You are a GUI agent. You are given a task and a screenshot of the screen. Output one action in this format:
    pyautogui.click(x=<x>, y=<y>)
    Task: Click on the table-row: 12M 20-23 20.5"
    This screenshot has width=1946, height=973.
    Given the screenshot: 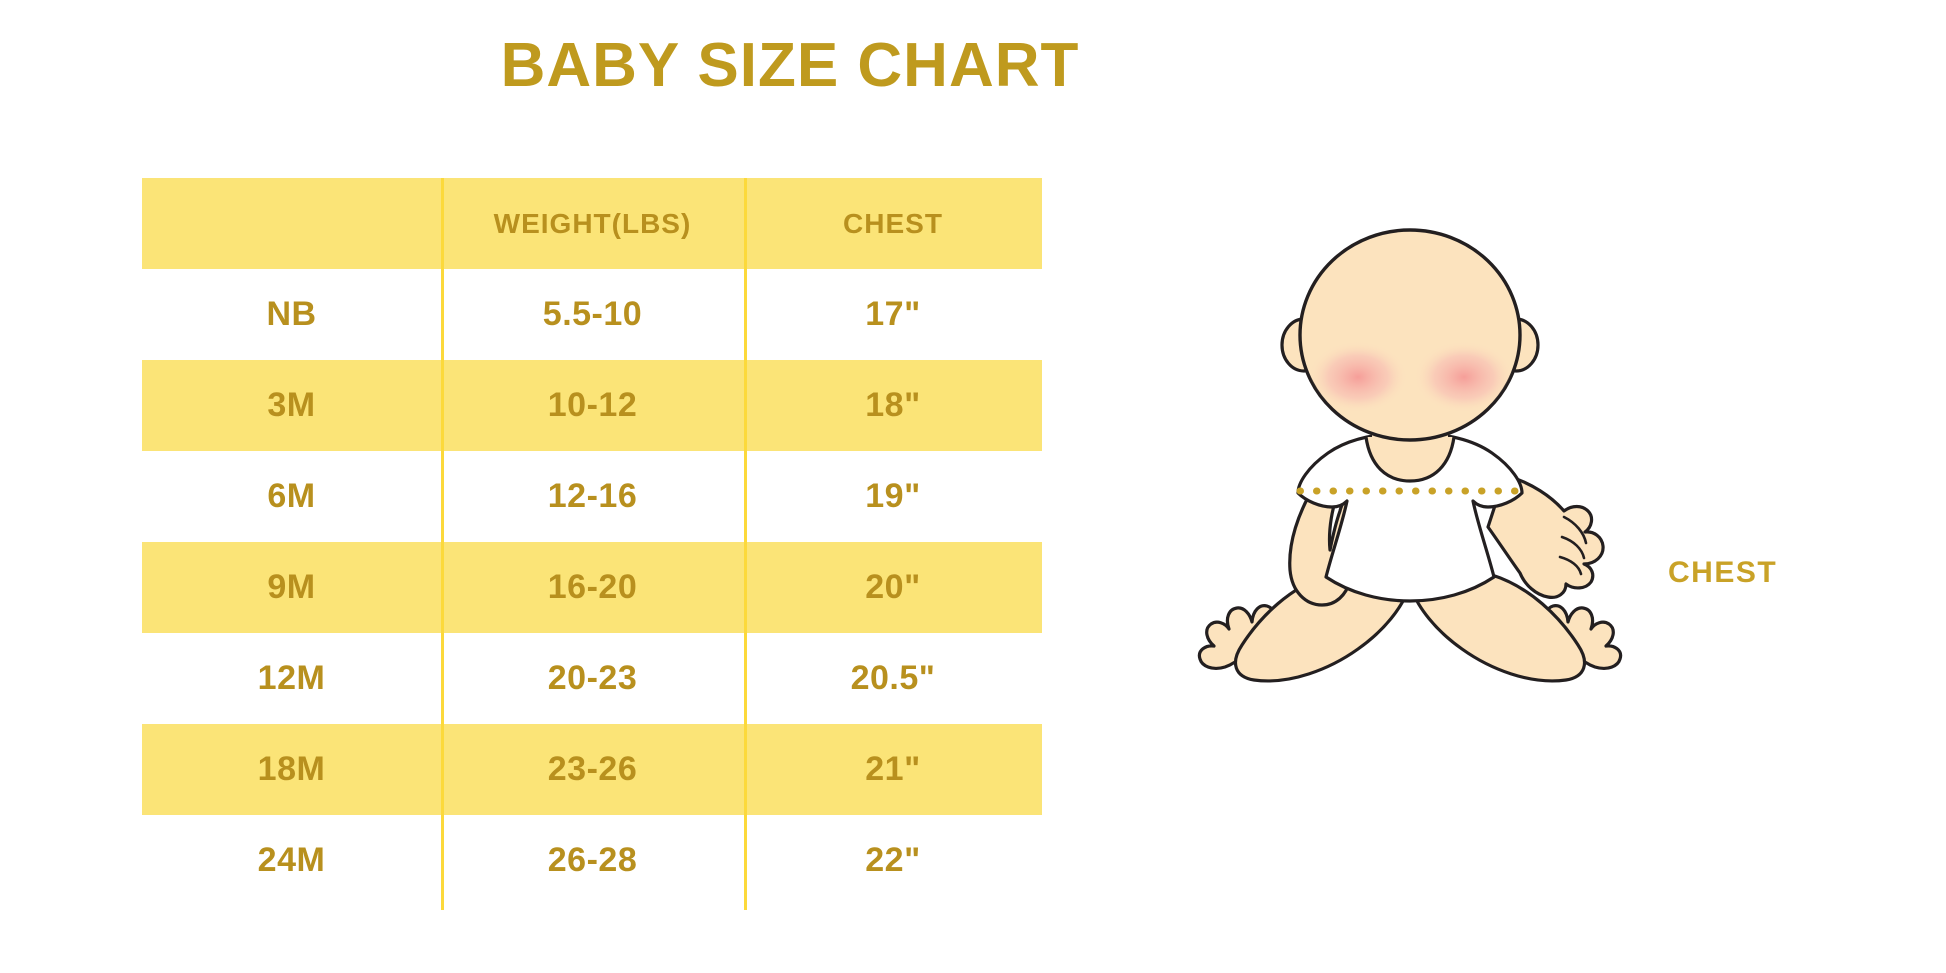 What is the action you would take?
    pyautogui.click(x=592, y=678)
    